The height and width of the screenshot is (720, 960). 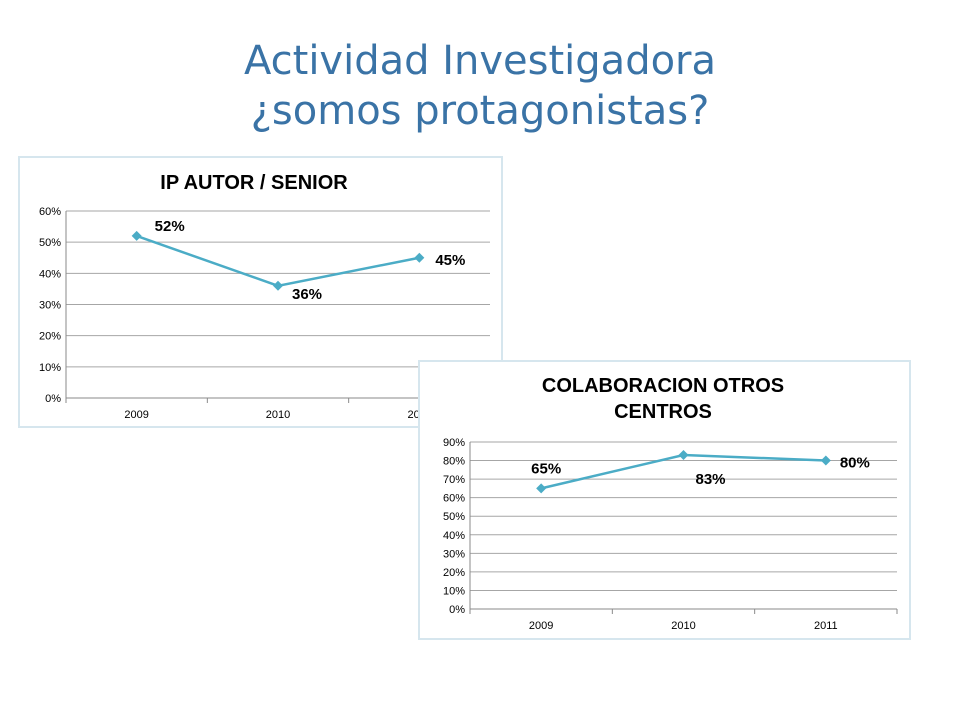 What do you see at coordinates (307, 294) in the screenshot?
I see `data-label: 36%` at bounding box center [307, 294].